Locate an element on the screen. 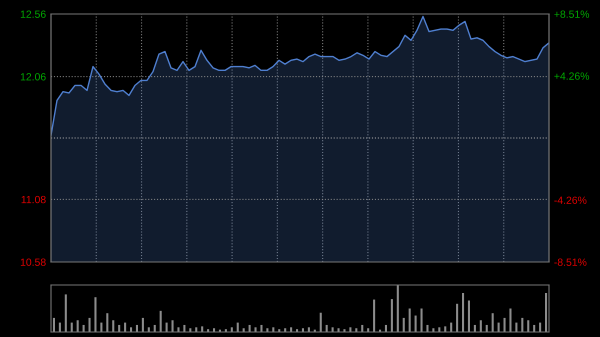 The height and width of the screenshot is (337, 600). y-tick-label: 10.58 is located at coordinates (33, 262).